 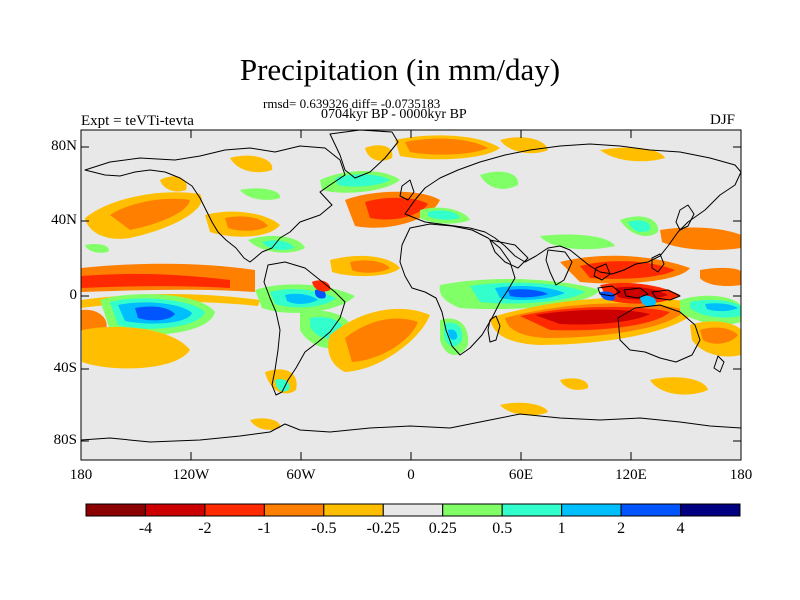 What do you see at coordinates (137, 121) in the screenshot?
I see `experiment-label: Expt = teVTi-tevta` at bounding box center [137, 121].